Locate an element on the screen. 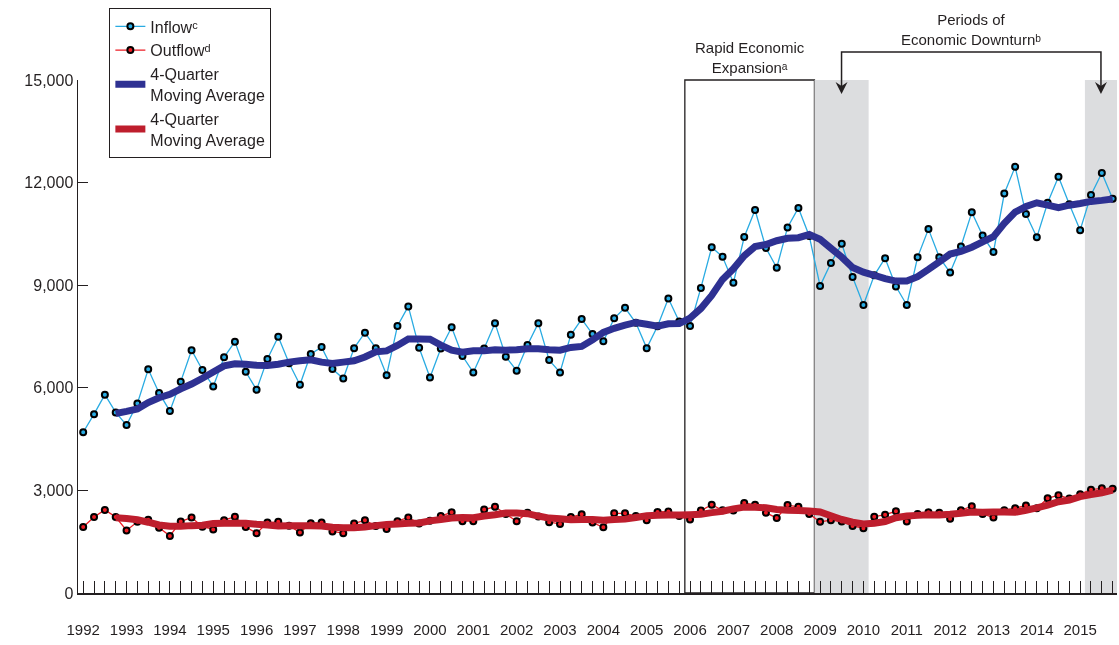  x-tick-label: 2010 is located at coordinates (863, 629).